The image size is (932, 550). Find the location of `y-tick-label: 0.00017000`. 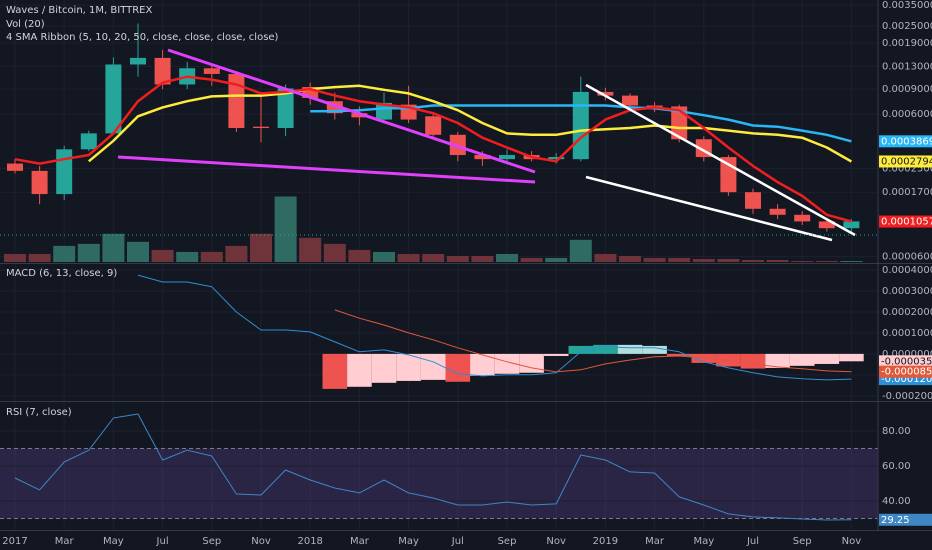

y-tick-label: 0.00017000 is located at coordinates (907, 192).